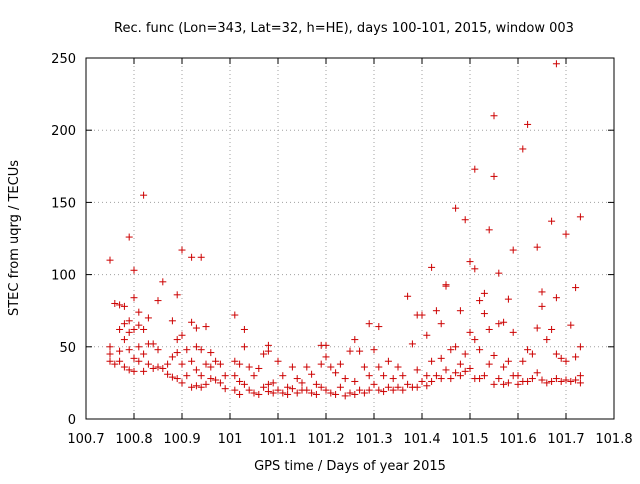  Describe the element at coordinates (14, 238) in the screenshot. I see `y-axis-label: STEC from uqrg / TECUs` at that location.